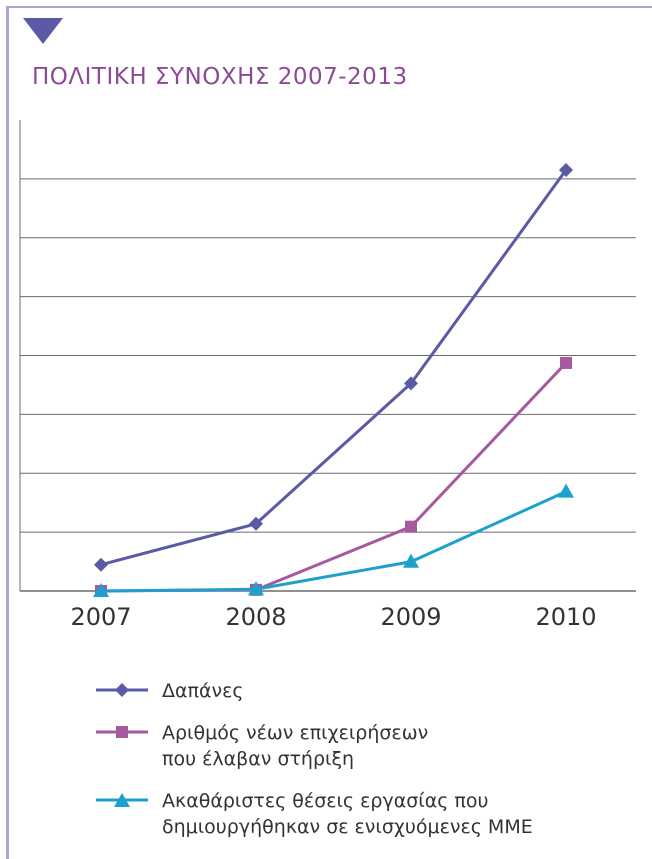 The image size is (652, 859). Describe the element at coordinates (122, 690) in the screenshot. I see `legend-diamond-icon` at that location.